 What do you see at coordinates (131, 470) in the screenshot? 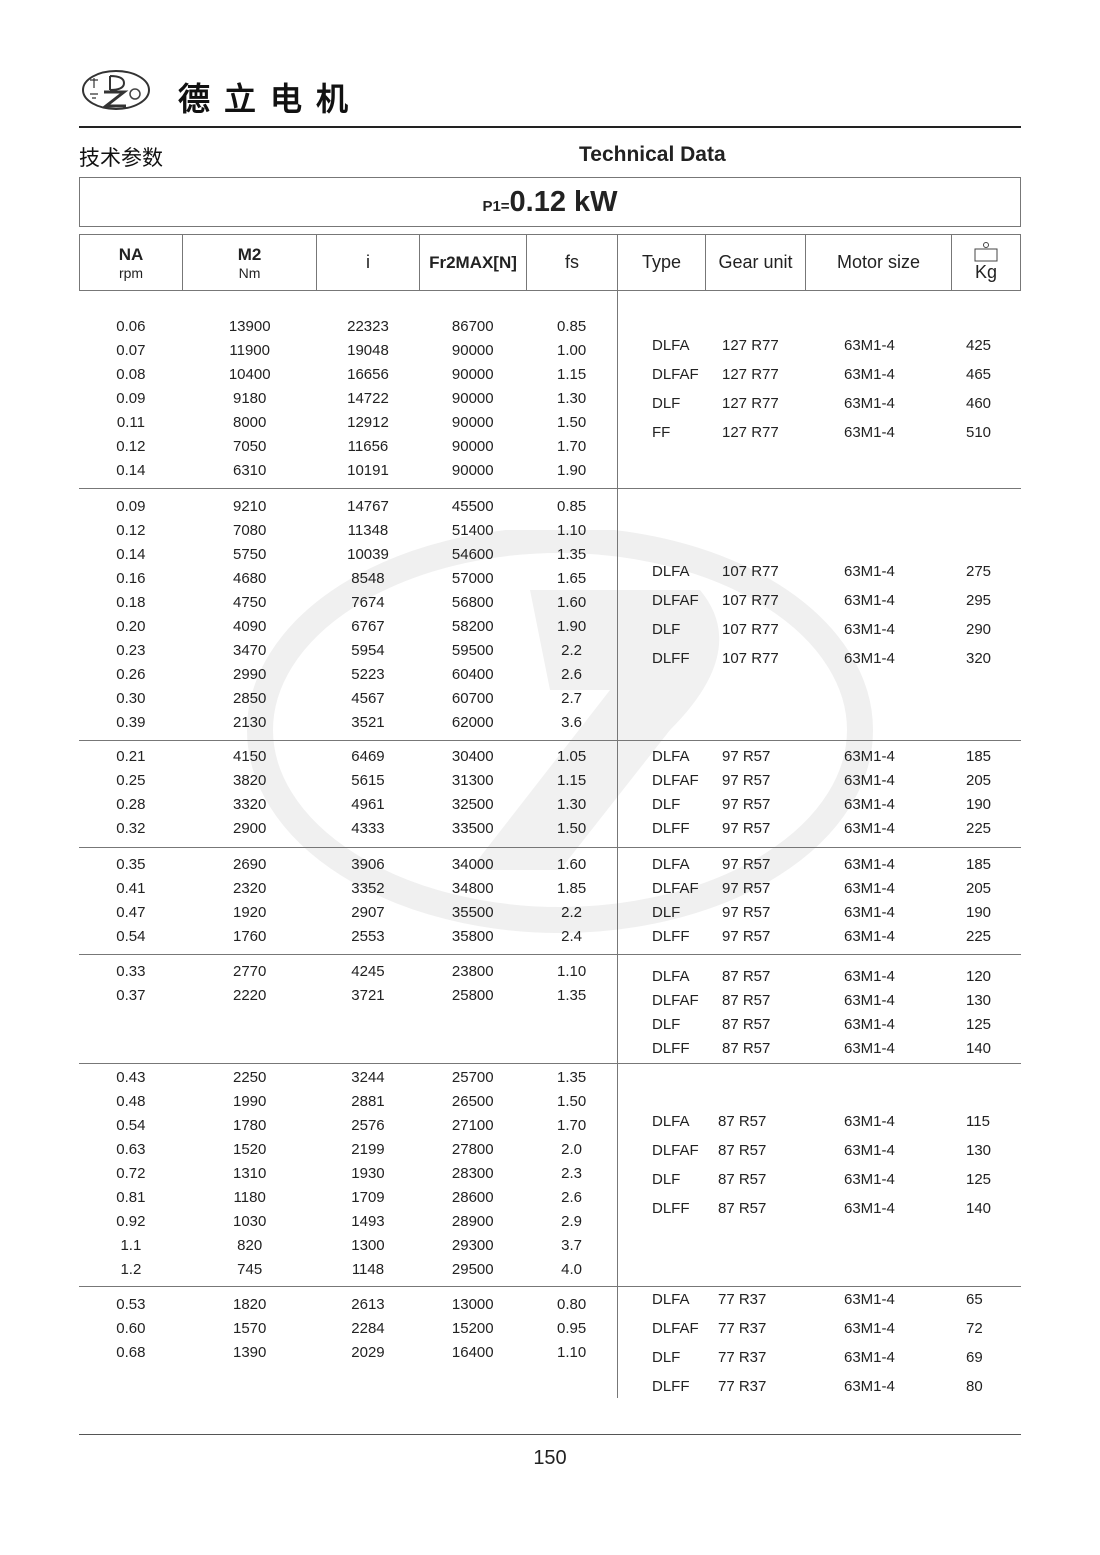
I see `speed-na: 0.14` at bounding box center [131, 470].